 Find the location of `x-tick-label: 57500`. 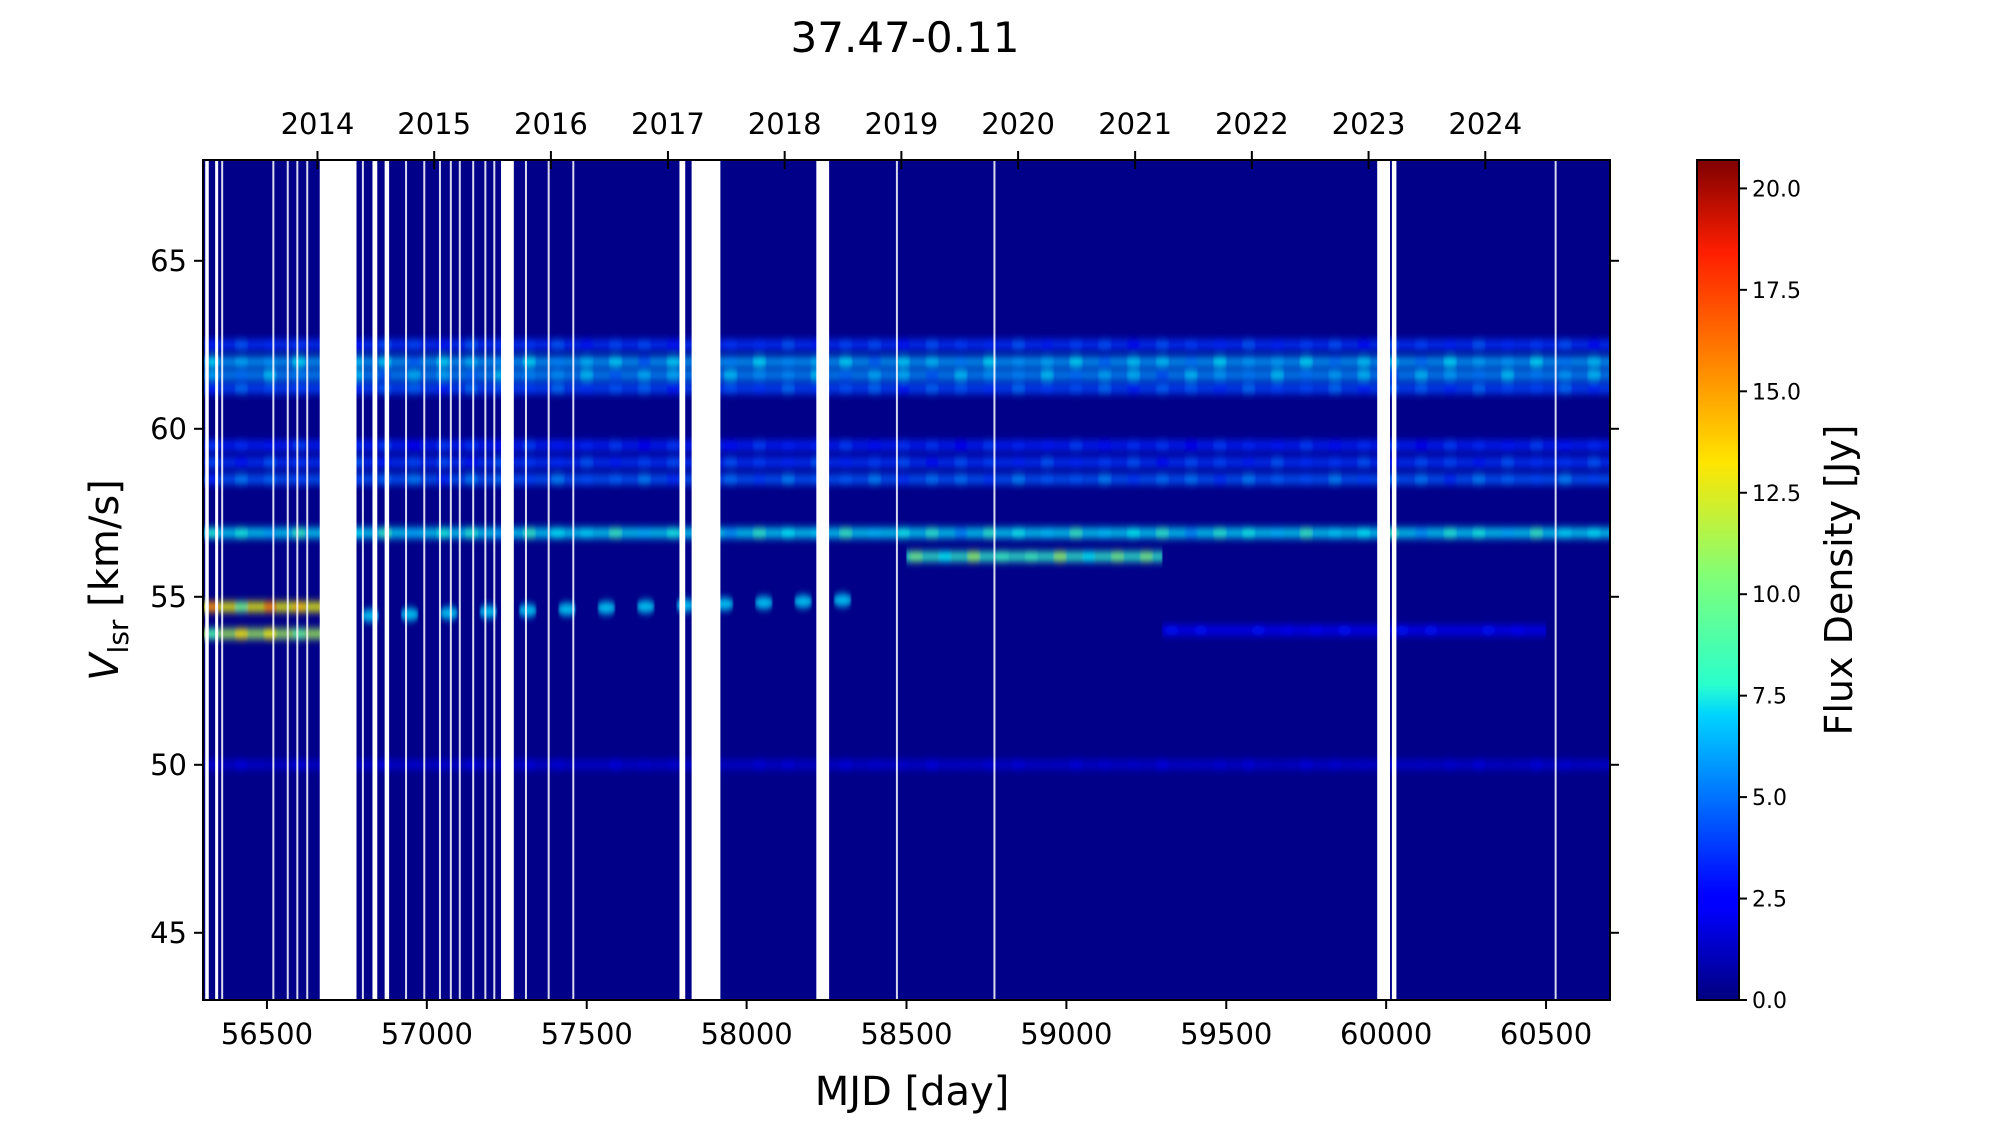

x-tick-label: 57500 is located at coordinates (587, 1034).